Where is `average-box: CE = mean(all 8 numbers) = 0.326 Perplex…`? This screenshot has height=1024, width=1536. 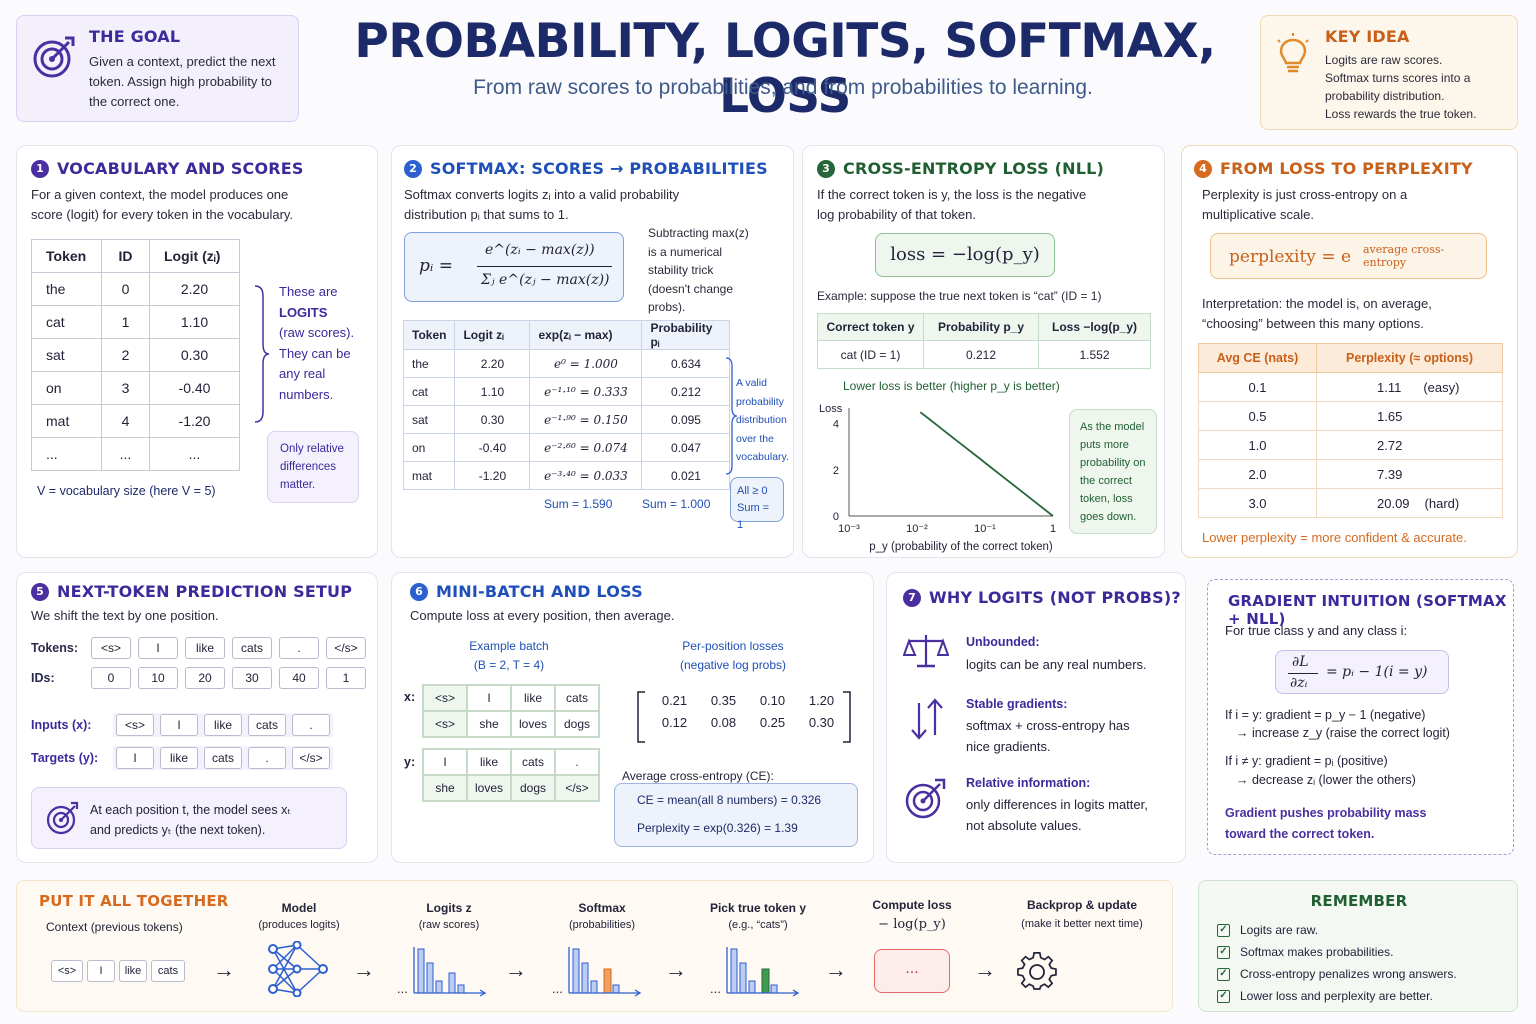 average-box: CE = mean(all 8 numbers) = 0.326 Perplex… is located at coordinates (736, 815).